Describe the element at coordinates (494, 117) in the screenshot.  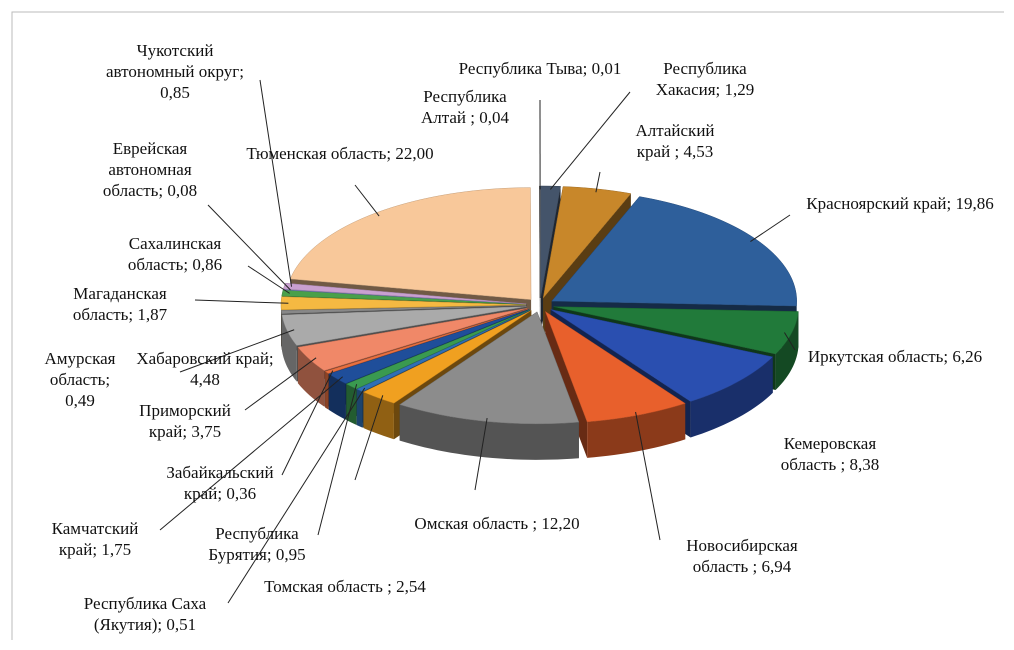
I see `value-label: 0,04` at that location.